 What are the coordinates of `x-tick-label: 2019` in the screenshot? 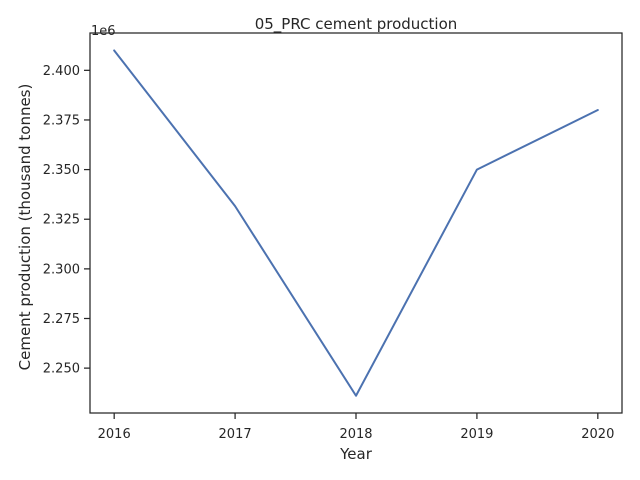 It's located at (476, 434).